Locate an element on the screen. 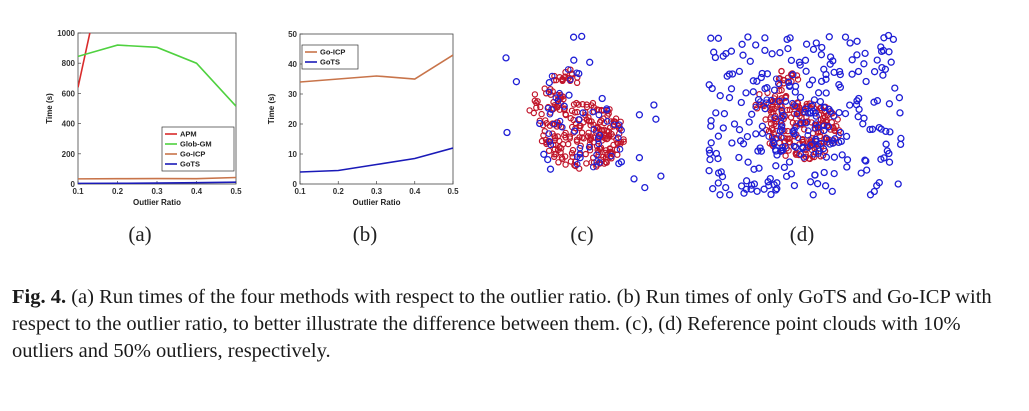 The height and width of the screenshot is (411, 1029). legend-label-gots: GoTS is located at coordinates (330, 62).